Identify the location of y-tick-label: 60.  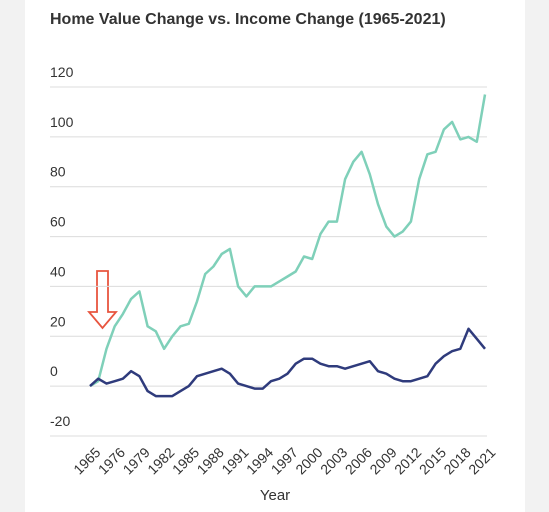
(58, 222).